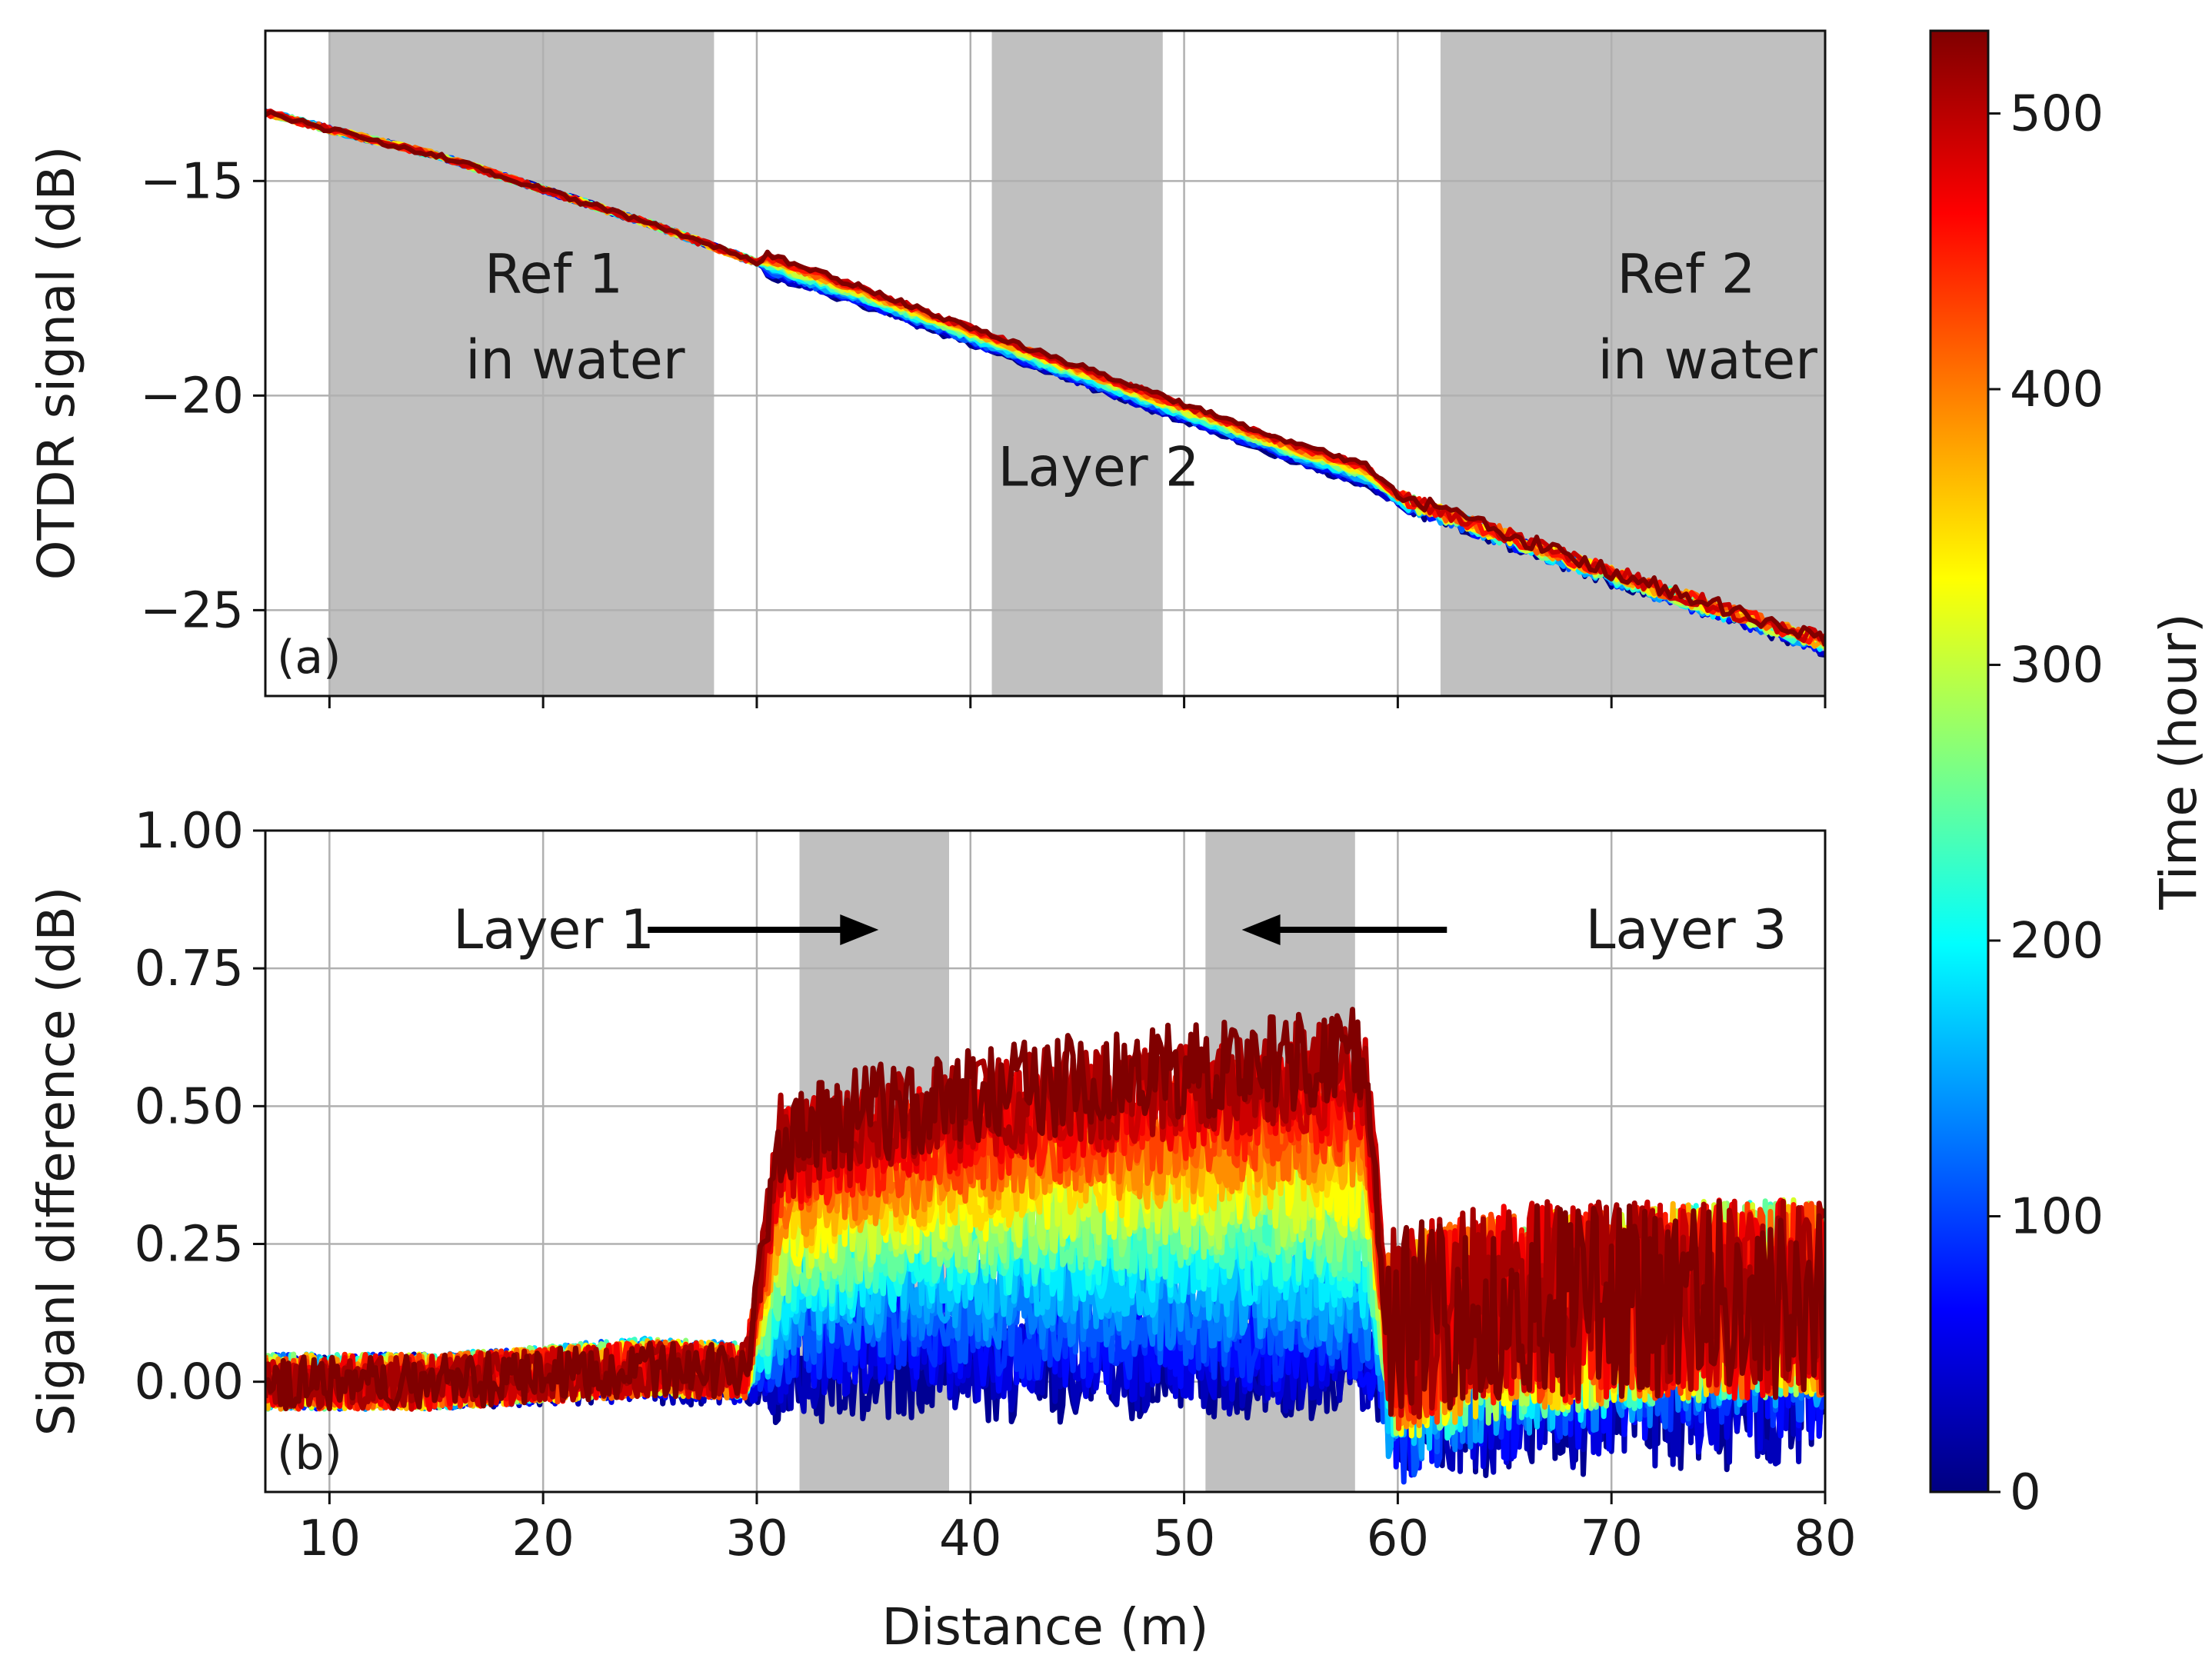  Describe the element at coordinates (1686, 273) in the screenshot. I see `annotation-text: Ref 2` at that location.